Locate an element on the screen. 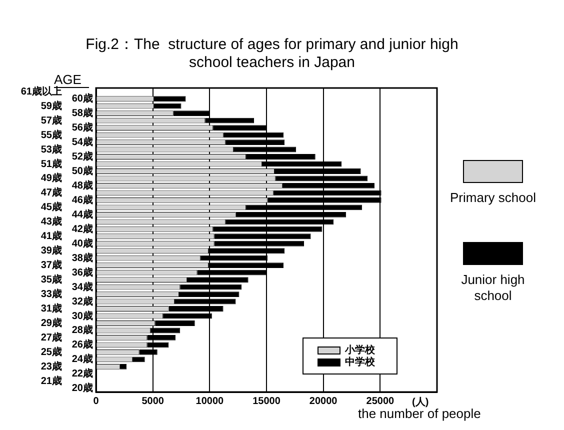  y-tick-label: 31歳 is located at coordinates (51, 308).